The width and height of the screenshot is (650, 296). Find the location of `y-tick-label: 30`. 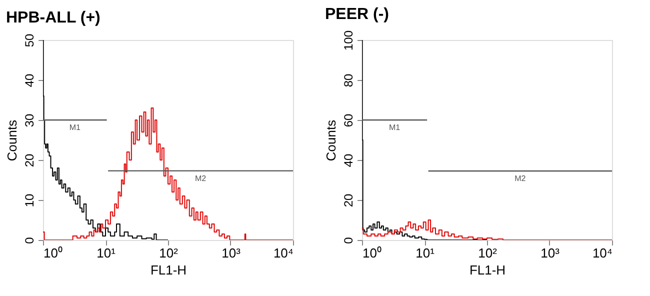

y-tick-label: 30 is located at coordinates (29, 121).